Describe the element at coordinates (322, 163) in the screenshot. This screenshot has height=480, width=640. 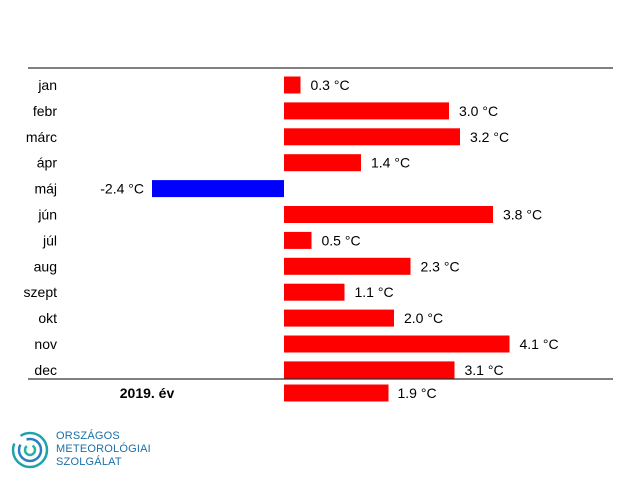
I see `bar-ápr` at that location.